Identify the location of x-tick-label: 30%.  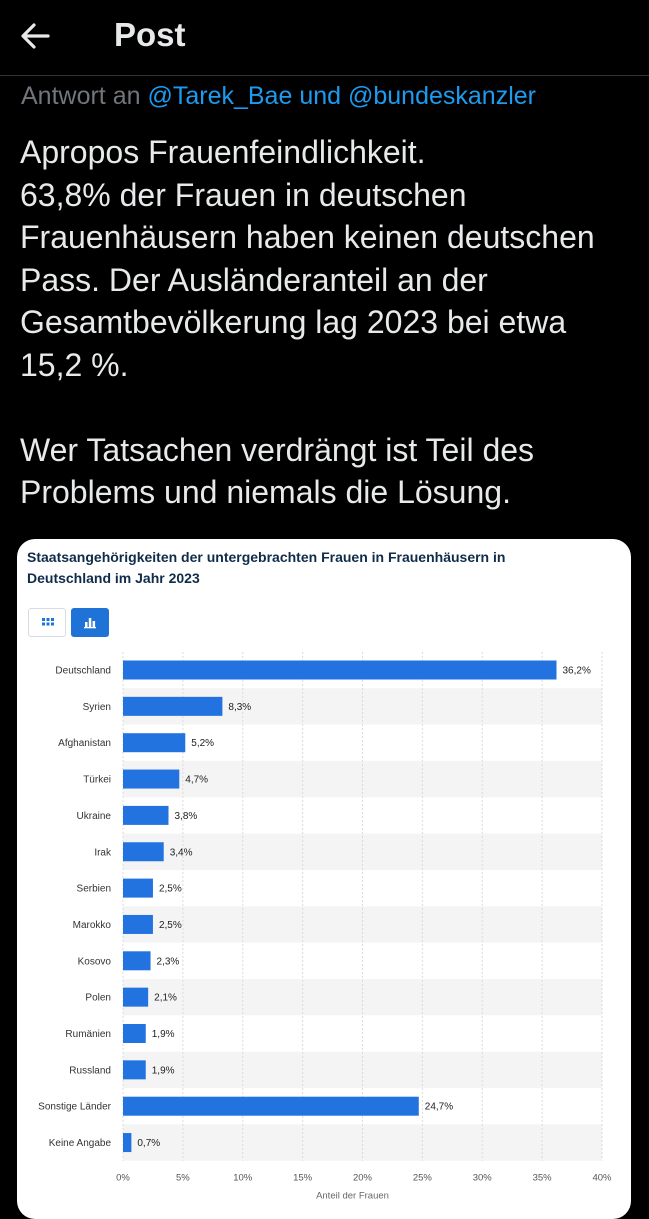
(483, 1178).